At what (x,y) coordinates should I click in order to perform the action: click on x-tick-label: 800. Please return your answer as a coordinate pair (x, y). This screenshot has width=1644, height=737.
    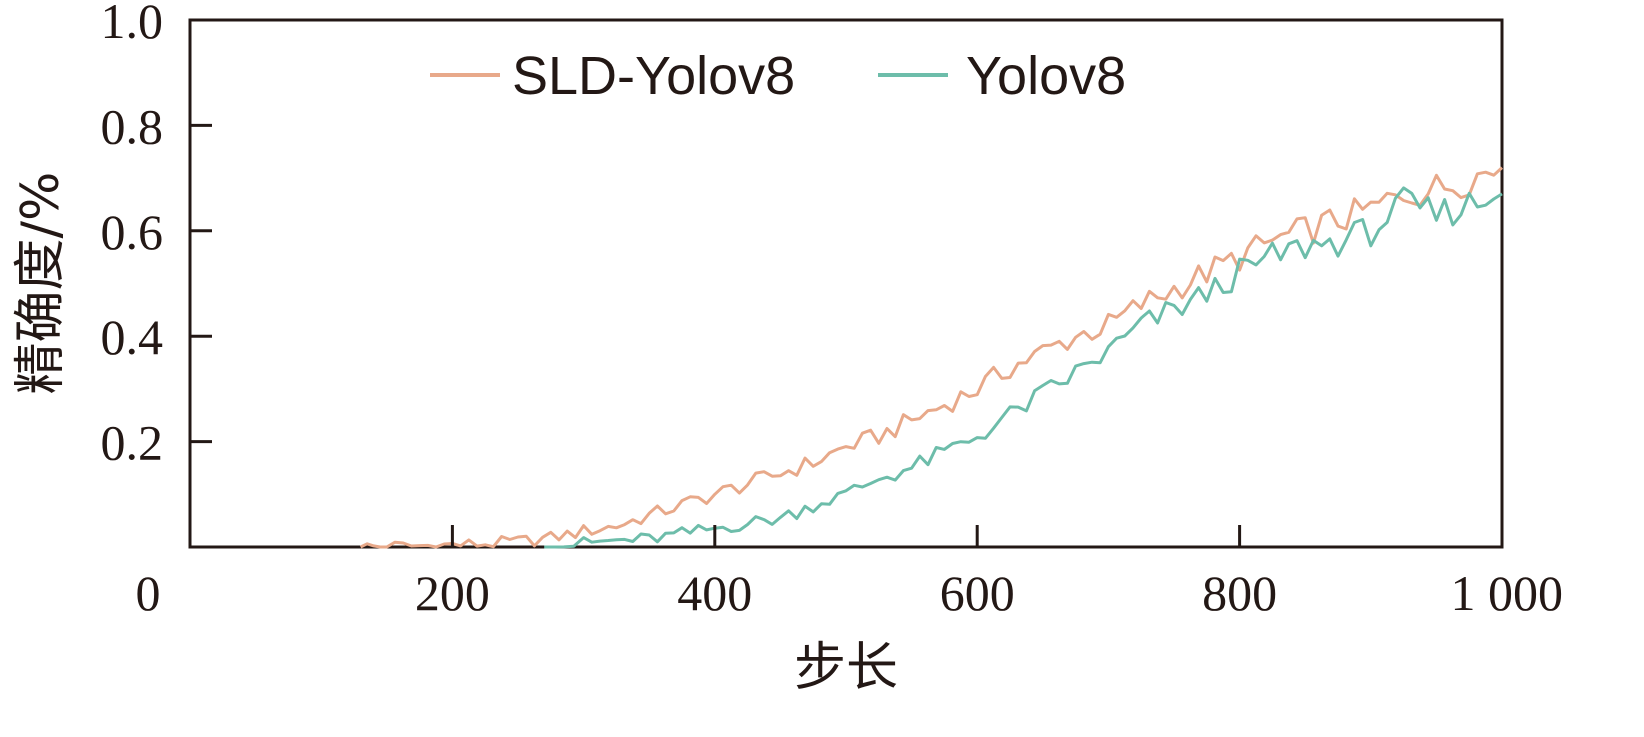
    Looking at the image, I should click on (1239, 593).